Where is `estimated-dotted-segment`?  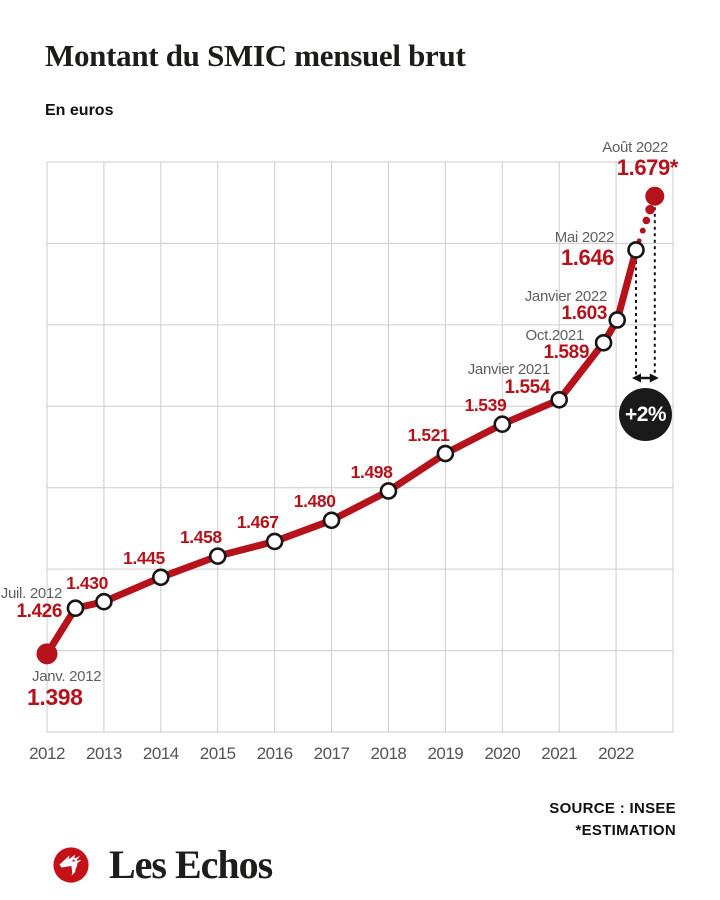
estimated-dotted-segment is located at coordinates (645, 224).